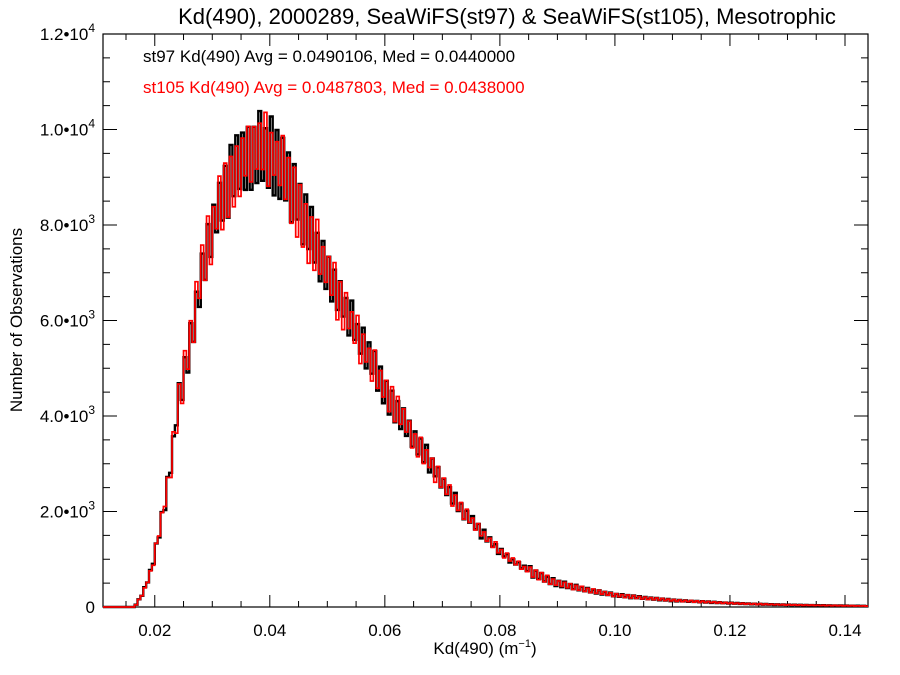 The width and height of the screenshot is (900, 675). Describe the element at coordinates (614, 630) in the screenshot. I see `x-tick-label: 0.10` at that location.